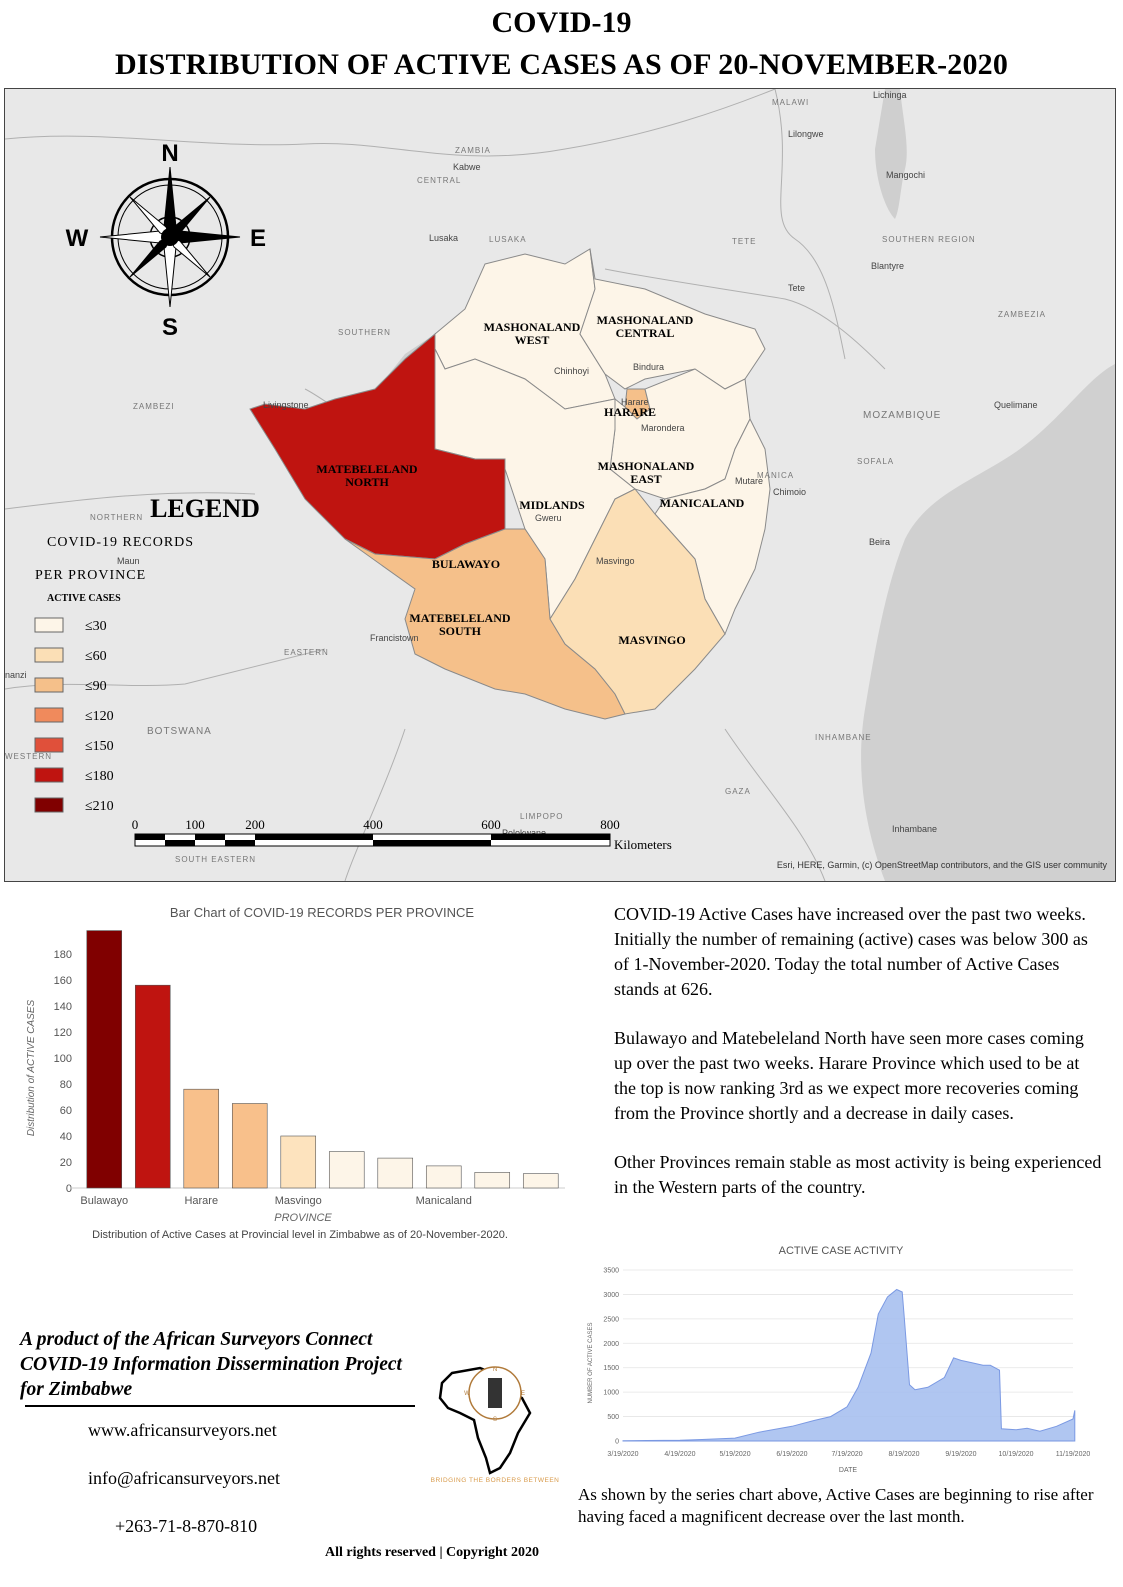 This screenshot has width=1123, height=1587. What do you see at coordinates (135, 824) in the screenshot?
I see `scale-tick-label: 0` at bounding box center [135, 824].